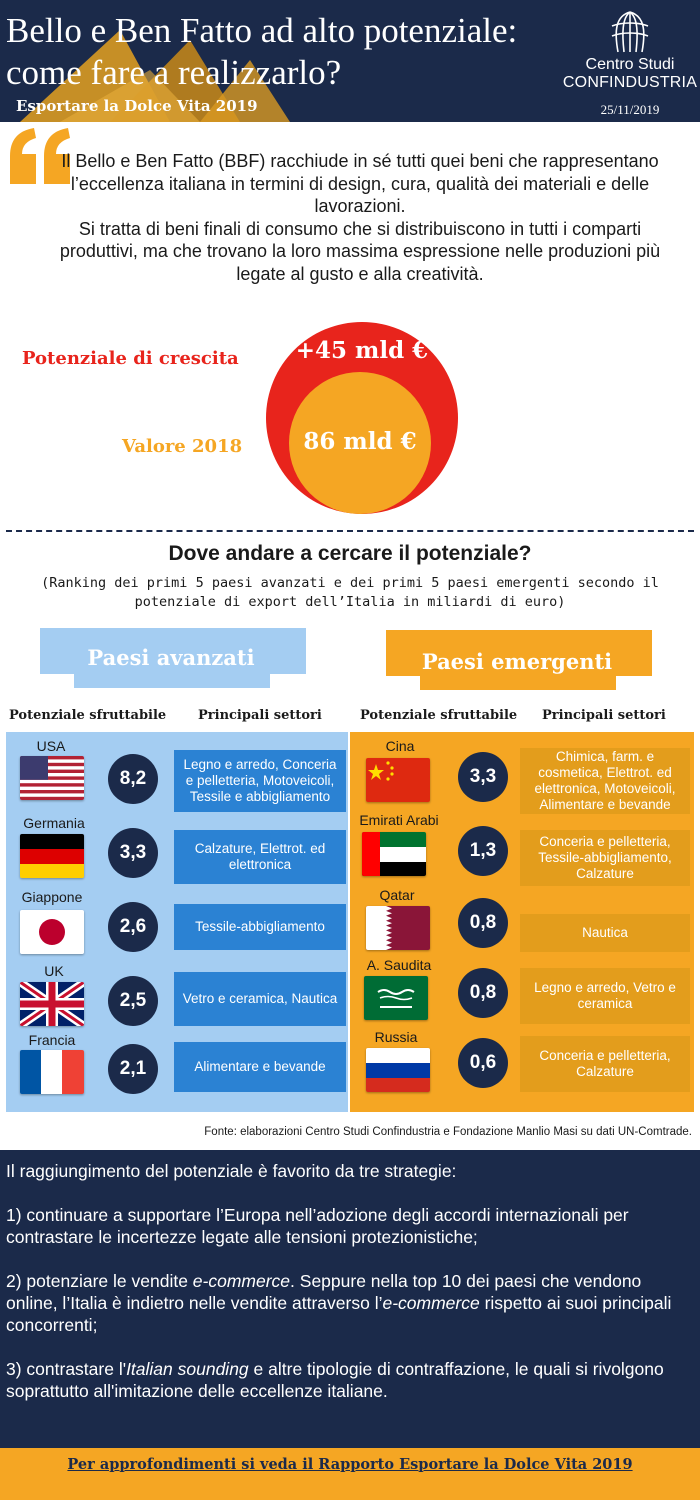  Describe the element at coordinates (260, 715) in the screenshot. I see `advanced-col-sectors: Principali settori` at that location.